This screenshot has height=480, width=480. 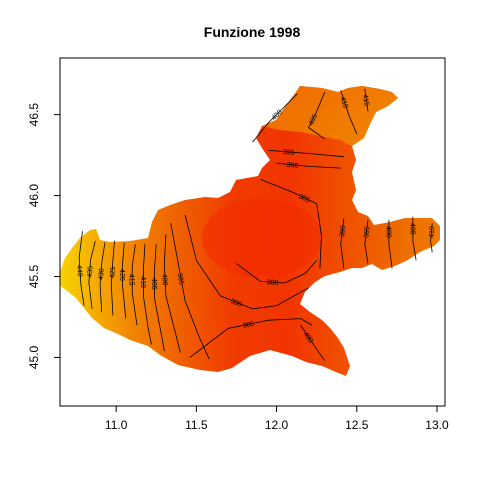 I want to click on region-core-tint, so click(x=262, y=238).